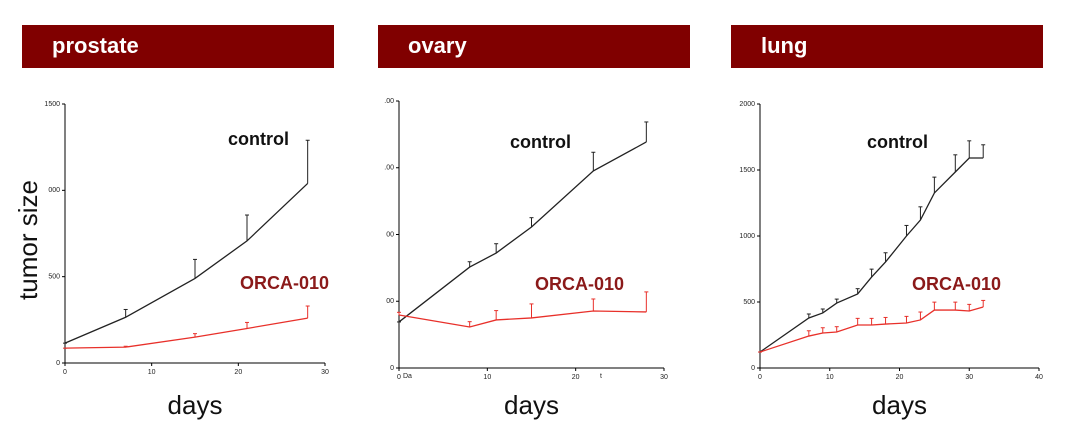  What do you see at coordinates (747, 236) in the screenshot?
I see `y-tick-label: 1000` at bounding box center [747, 236].